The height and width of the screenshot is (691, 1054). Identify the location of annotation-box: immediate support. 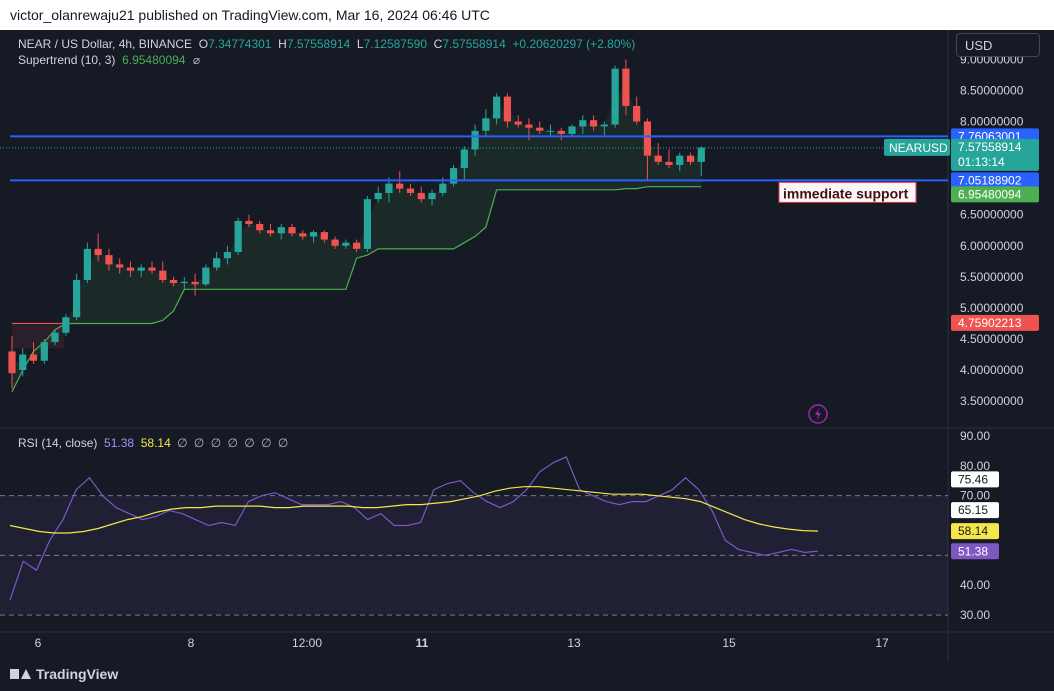
(847, 192).